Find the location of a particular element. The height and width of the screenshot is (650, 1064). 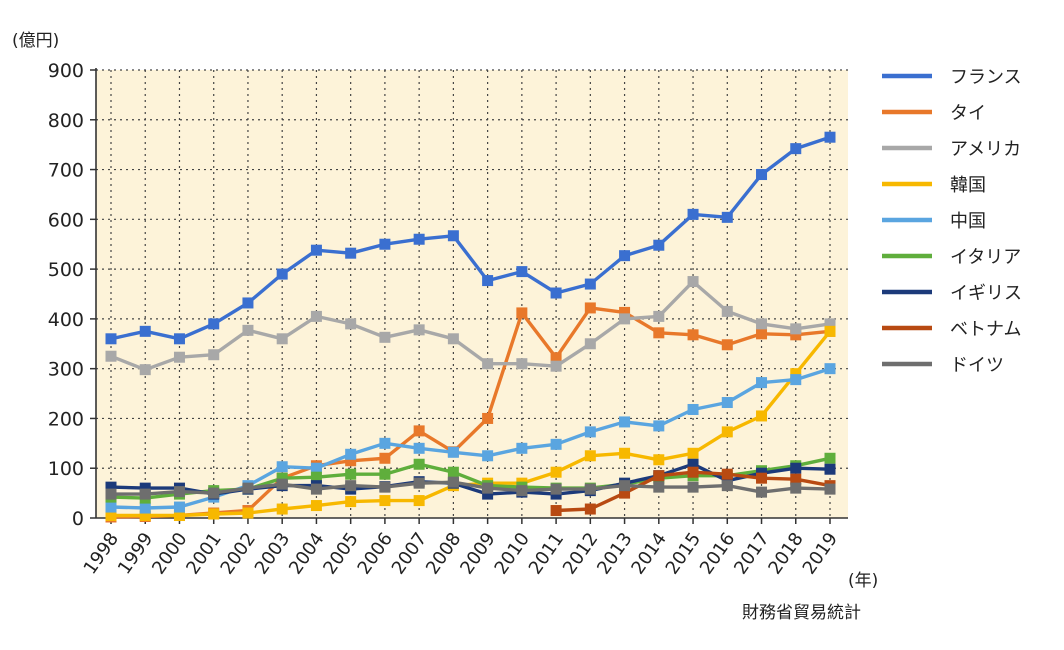

x-tick-label: 2003 is located at coordinates (272, 554).